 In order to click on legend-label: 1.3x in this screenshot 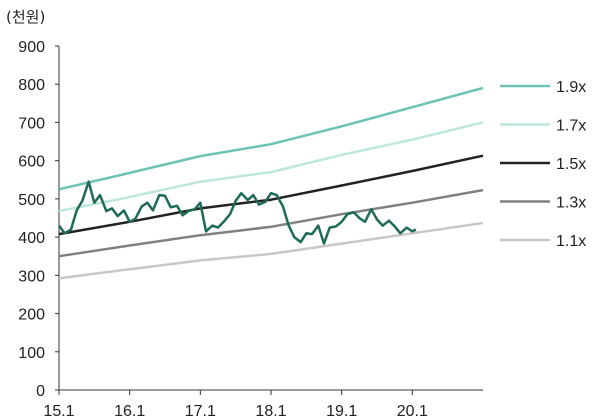, I will do `click(571, 203)`.